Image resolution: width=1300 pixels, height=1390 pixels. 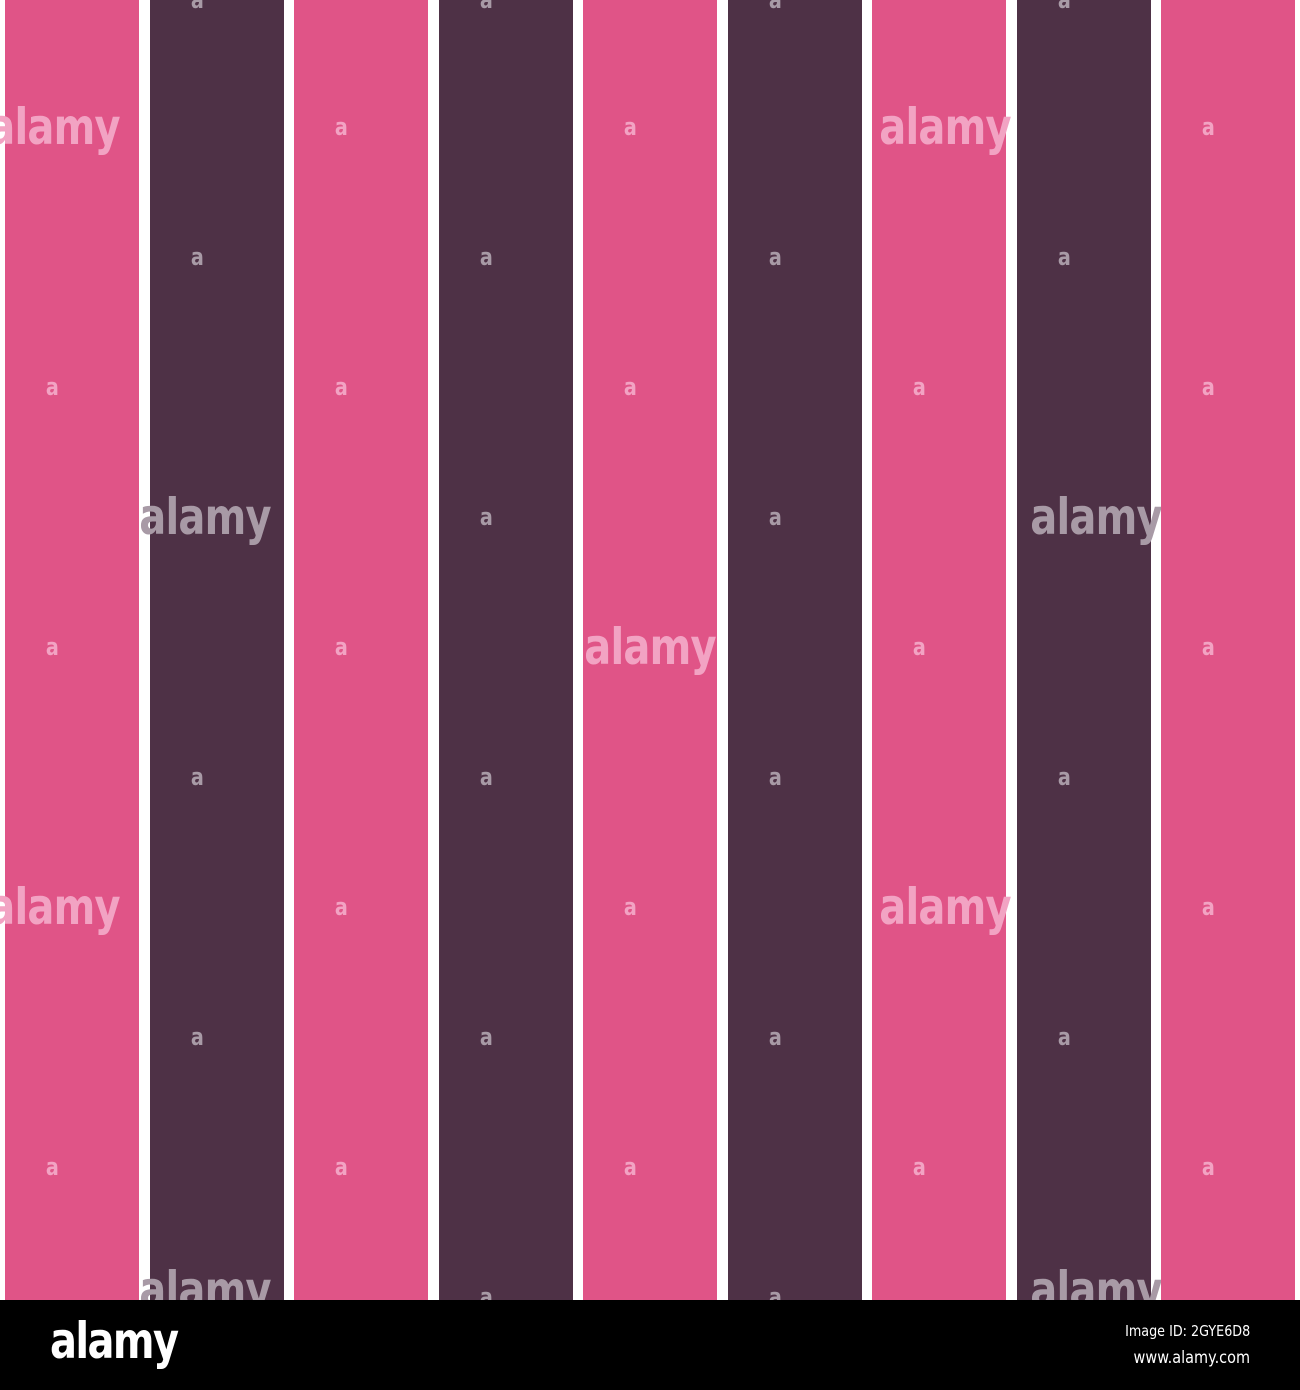 I want to click on alamy-logo: alamy, so click(x=114, y=1341).